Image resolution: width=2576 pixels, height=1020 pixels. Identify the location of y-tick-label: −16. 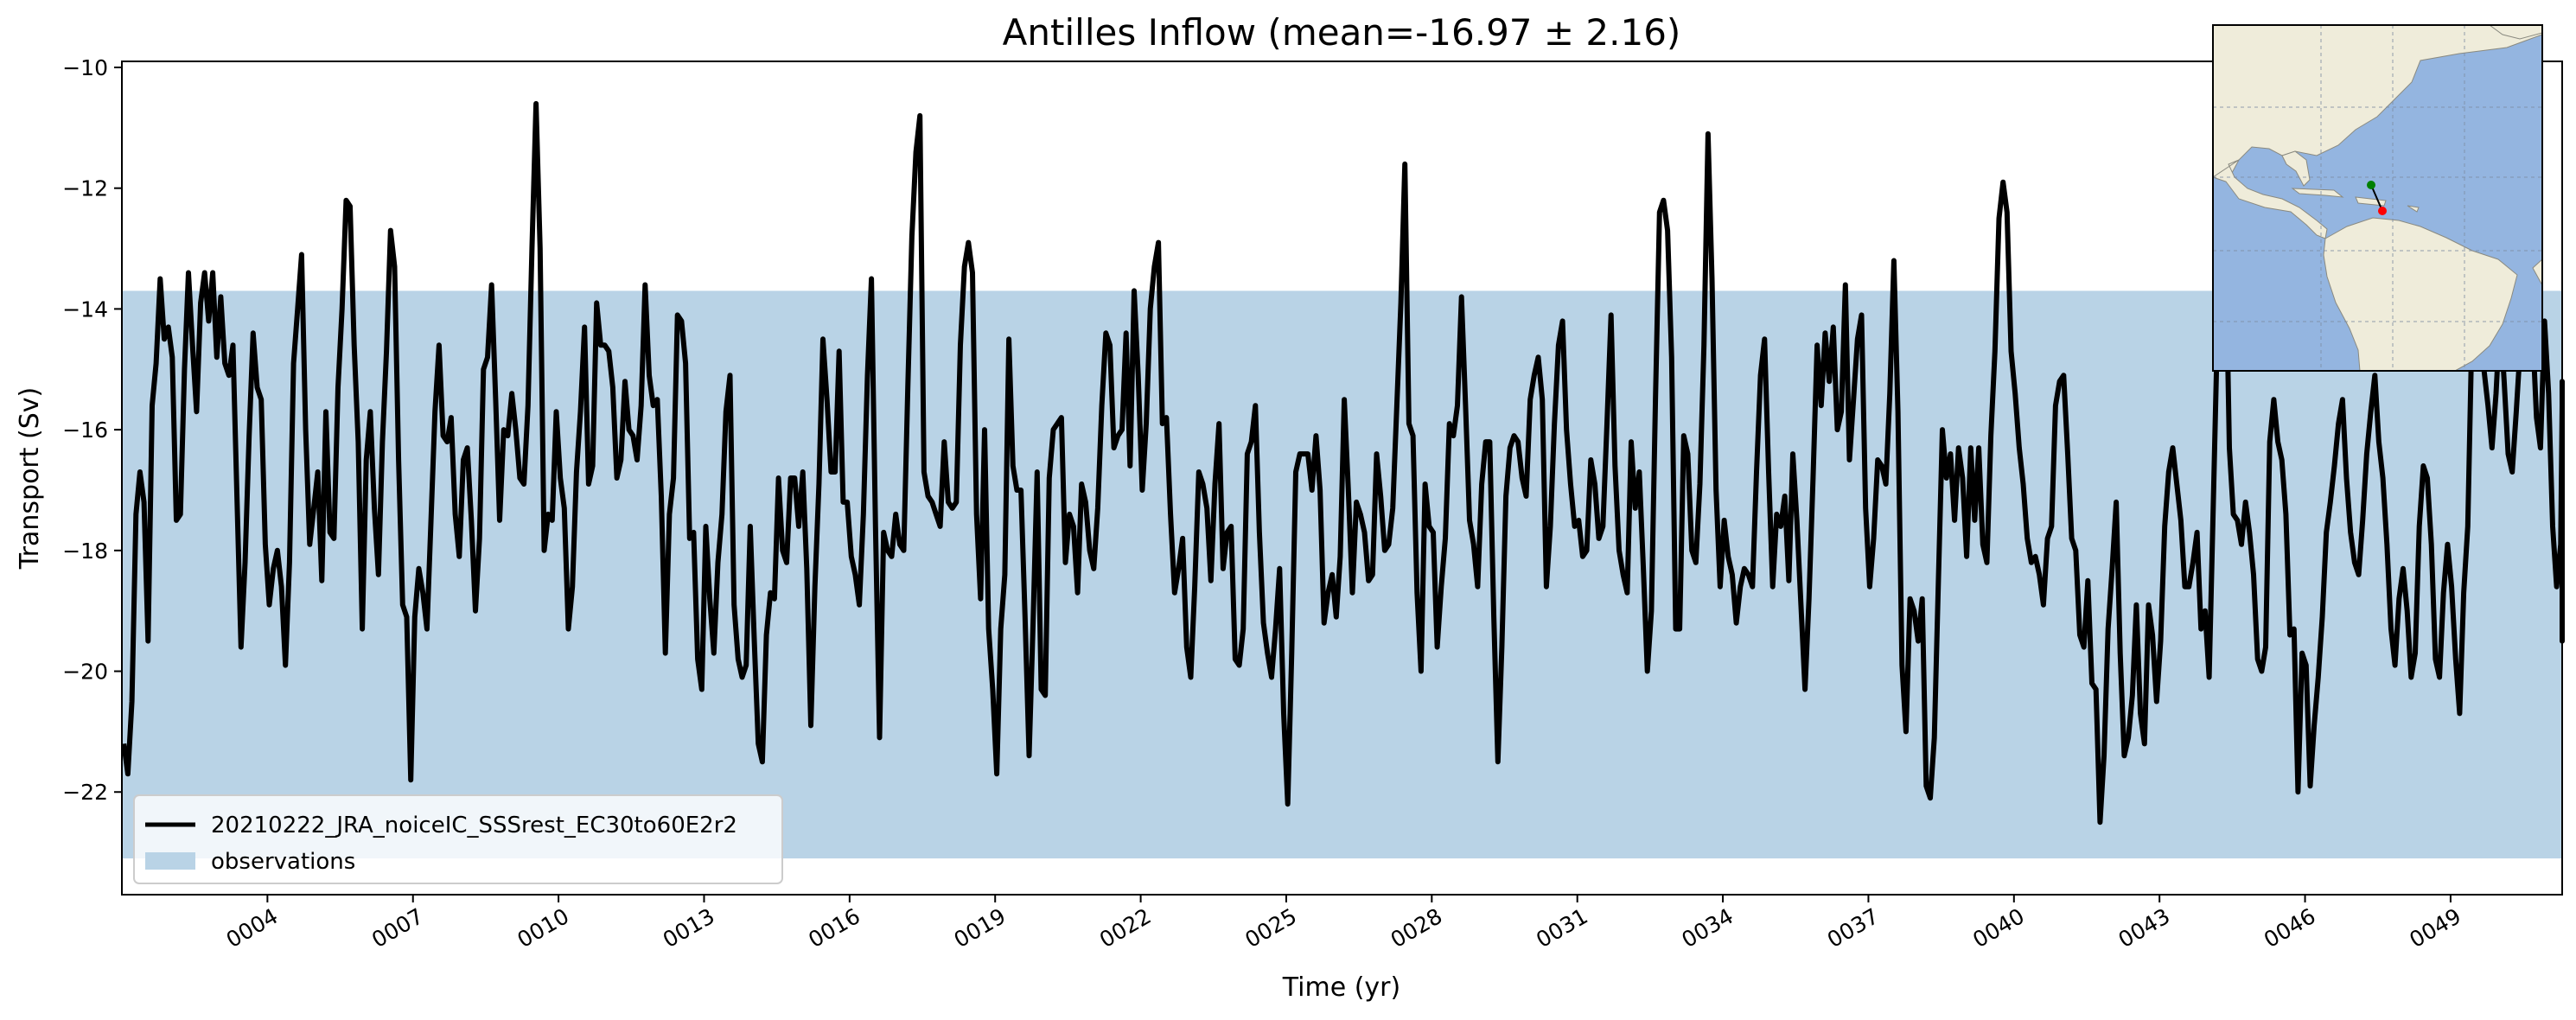
(85, 431).